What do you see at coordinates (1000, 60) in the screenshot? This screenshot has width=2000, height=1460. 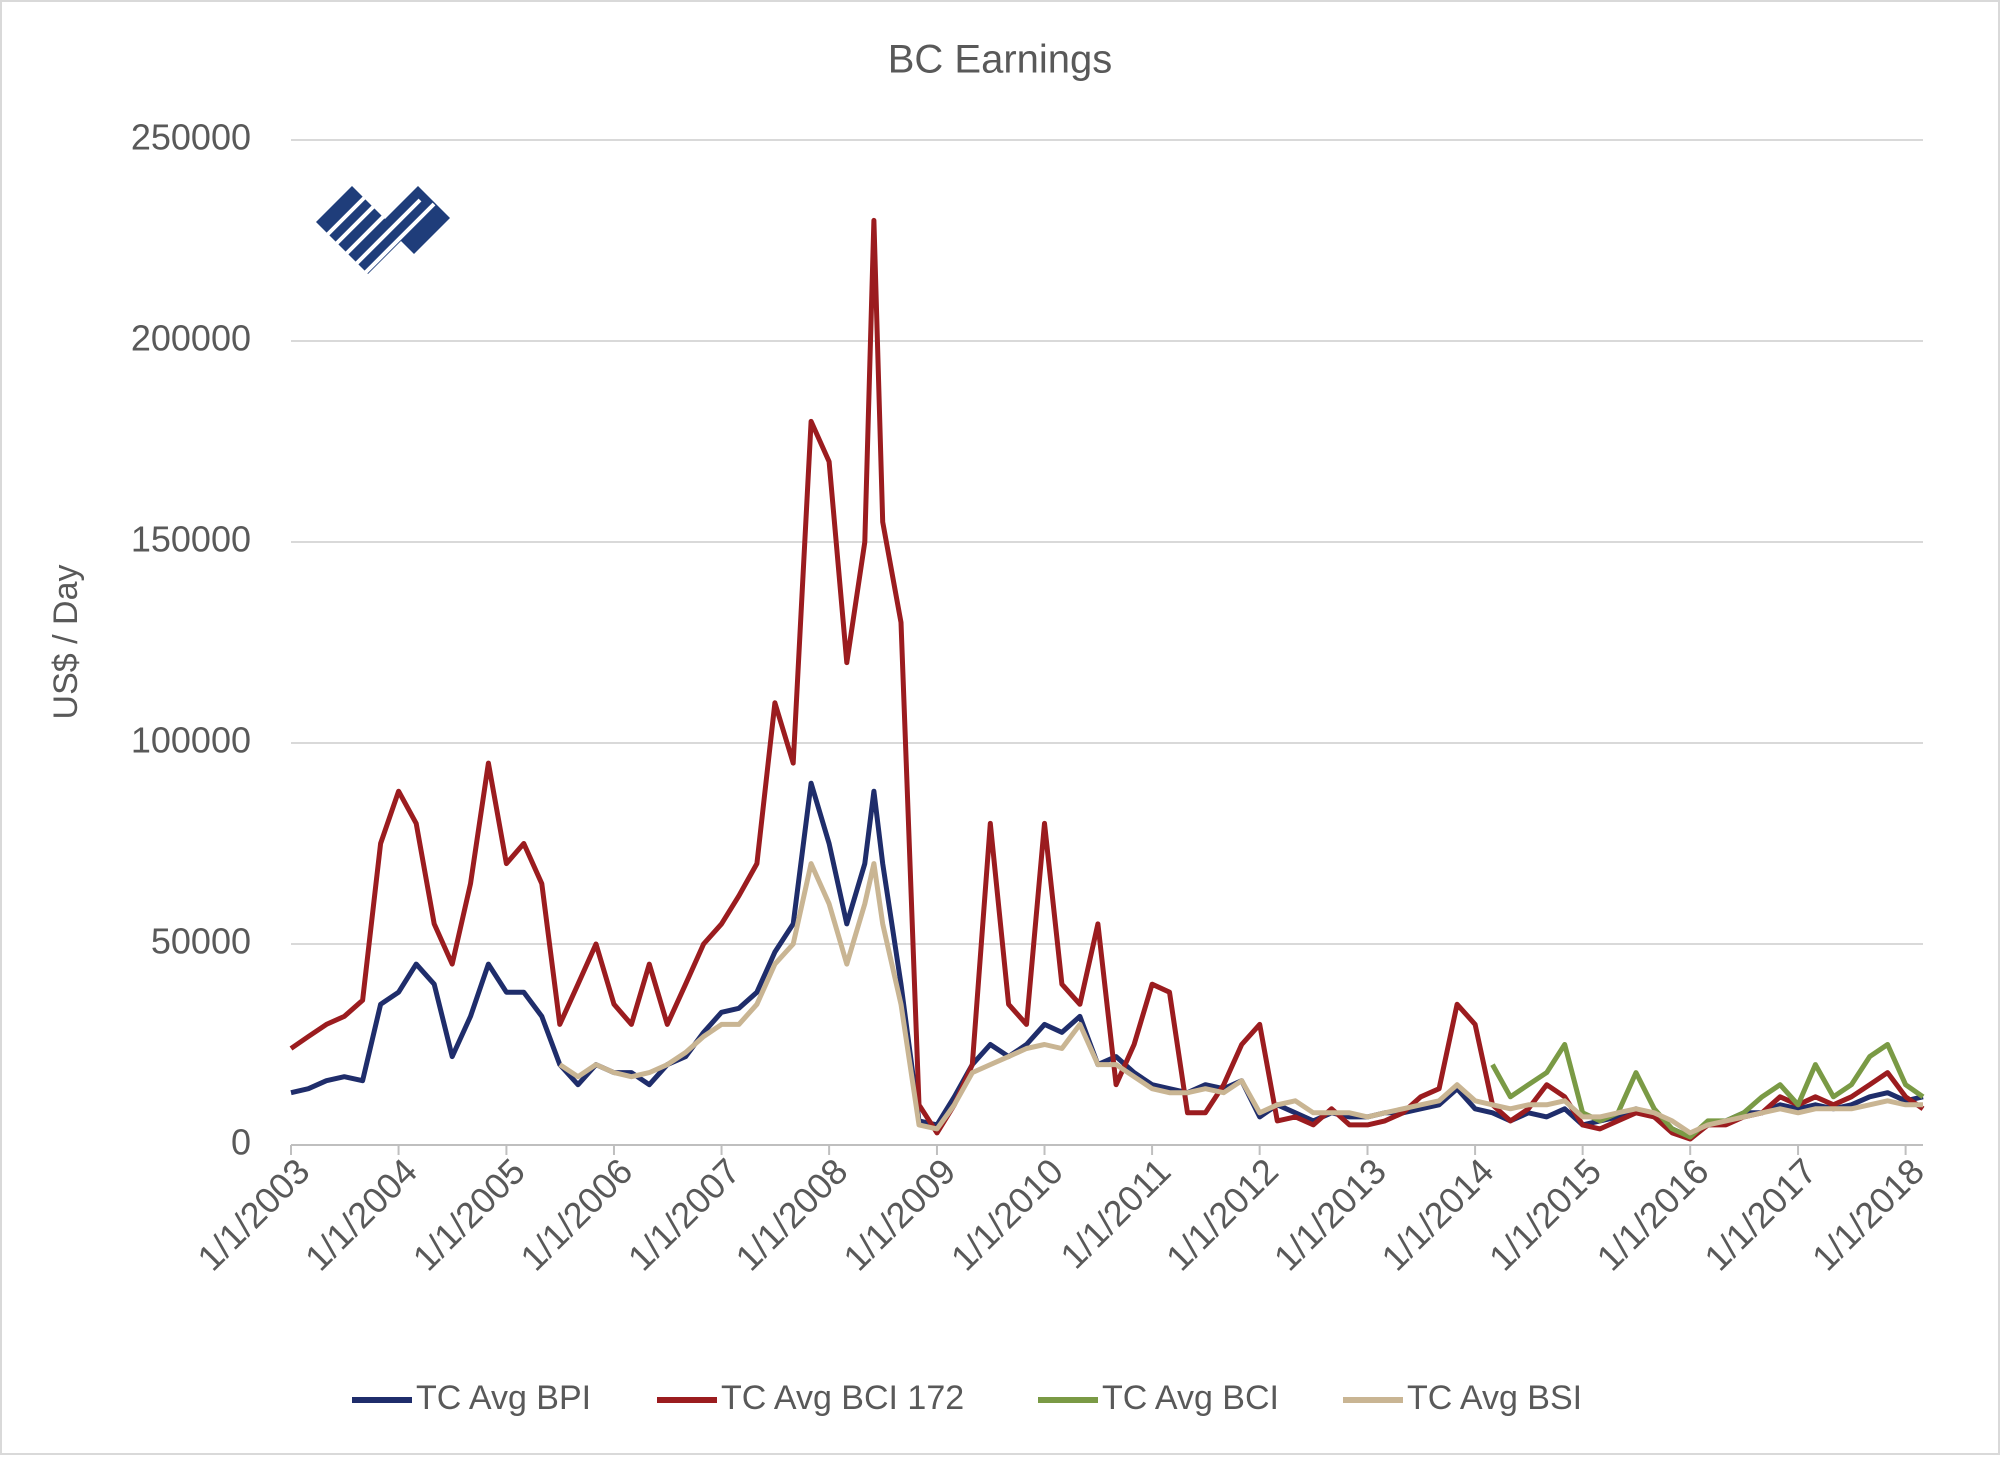 I see `chart-title: BC Earnings` at bounding box center [1000, 60].